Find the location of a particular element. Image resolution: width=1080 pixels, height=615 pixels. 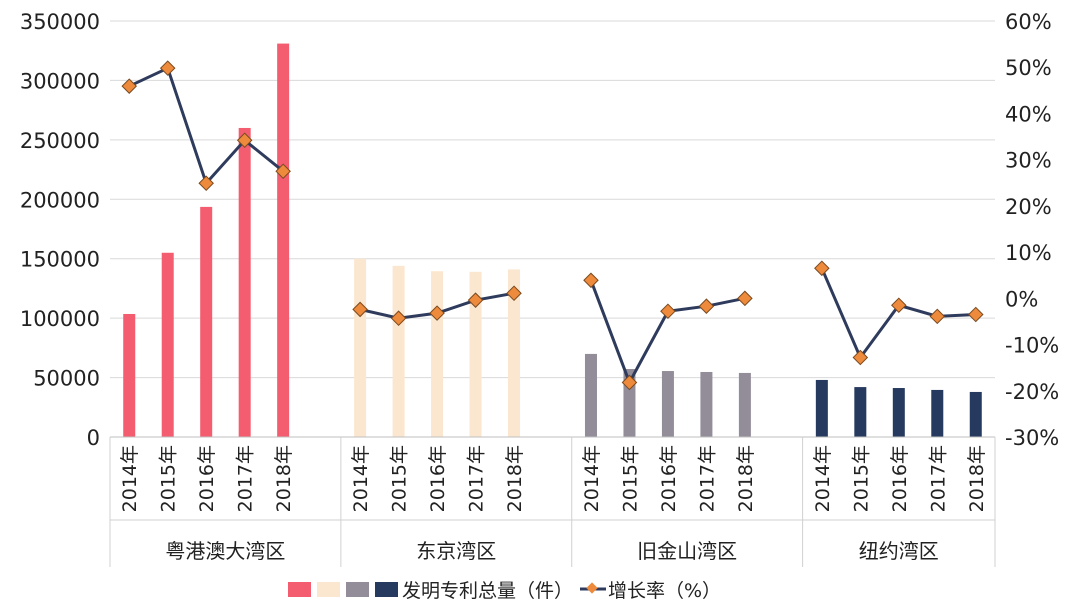

right-tick-label: -30% is located at coordinates (1032, 438).